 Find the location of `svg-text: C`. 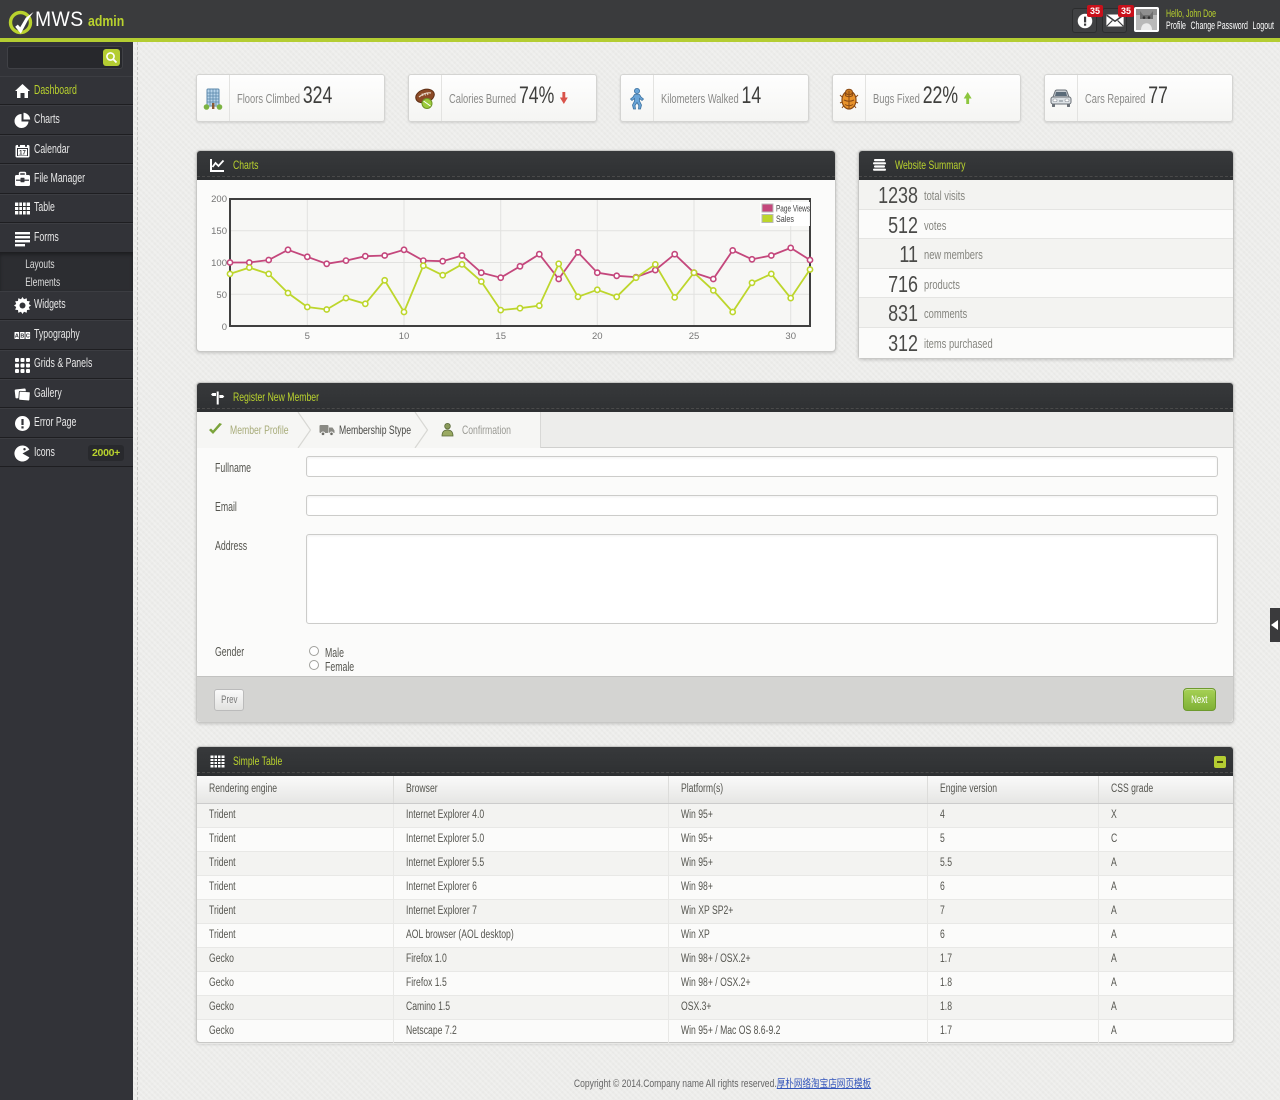

svg-text: C is located at coordinates (28, 336).